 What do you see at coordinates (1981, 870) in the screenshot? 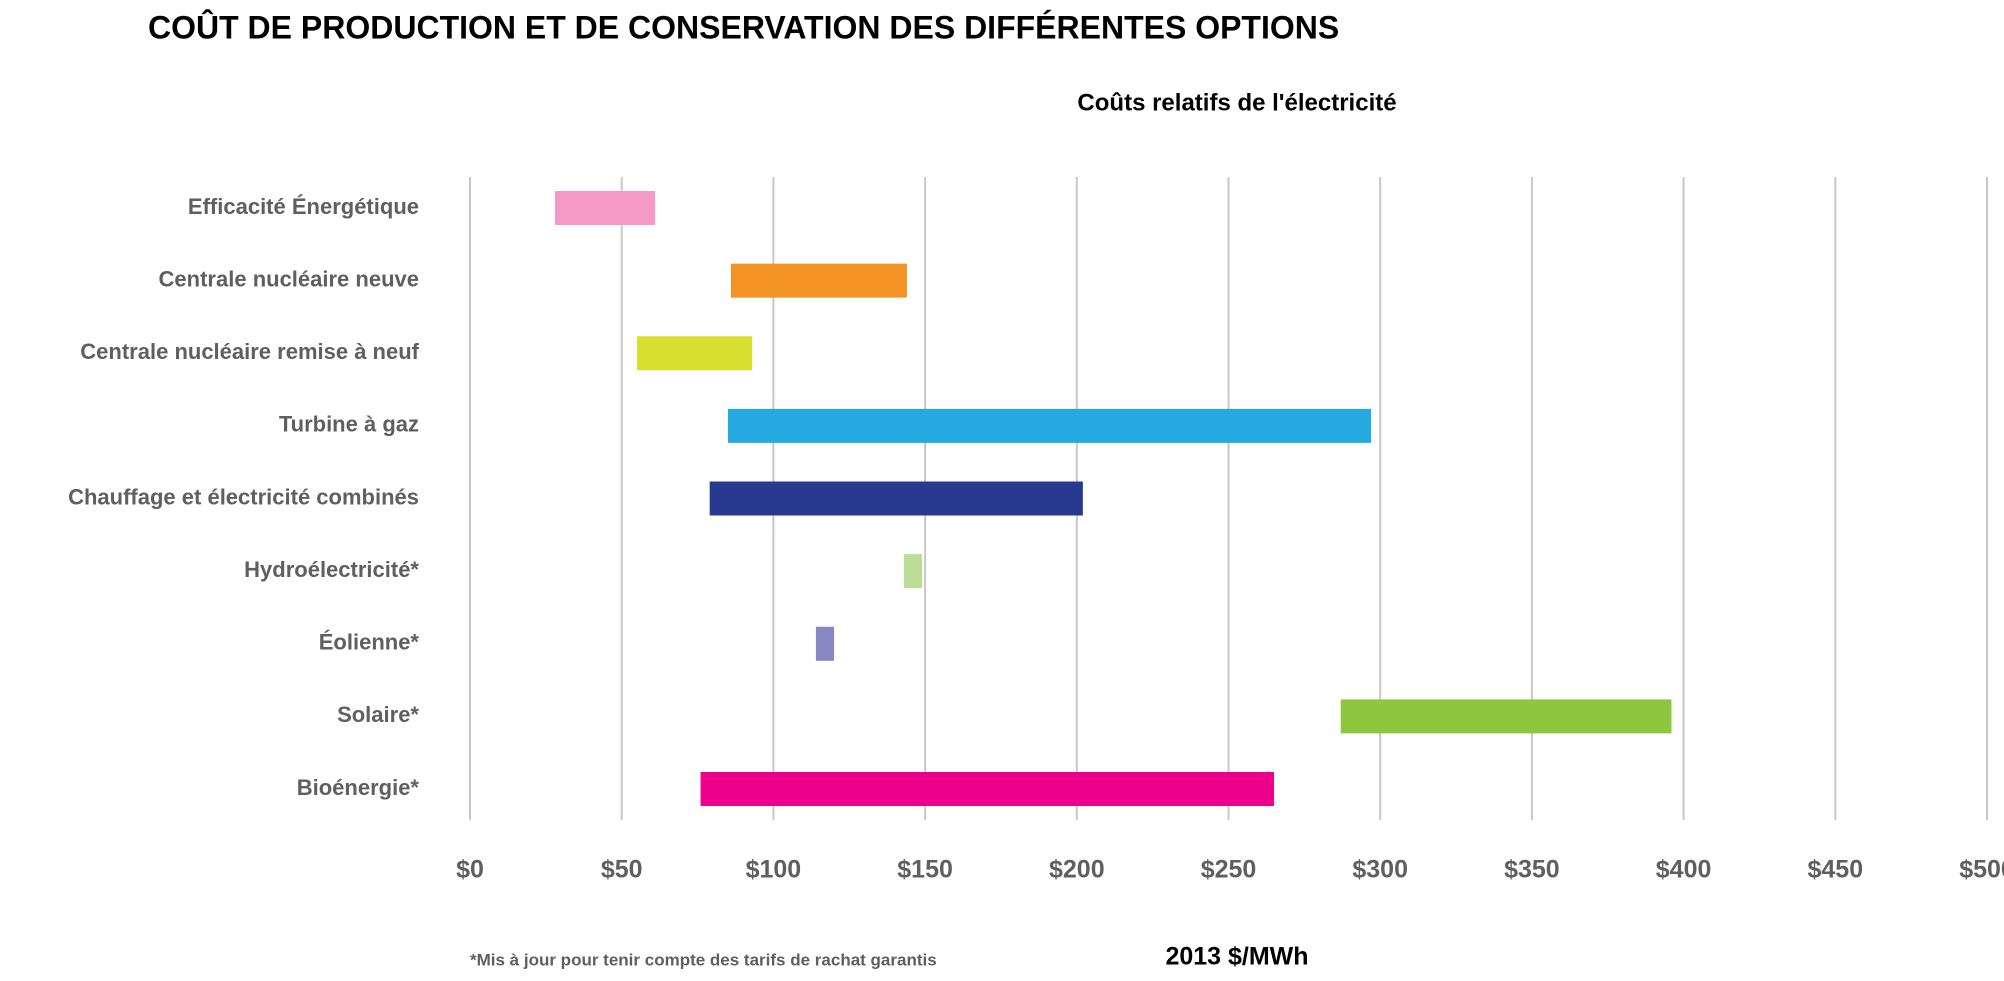
I see `x-tick-label: $500` at bounding box center [1981, 870].